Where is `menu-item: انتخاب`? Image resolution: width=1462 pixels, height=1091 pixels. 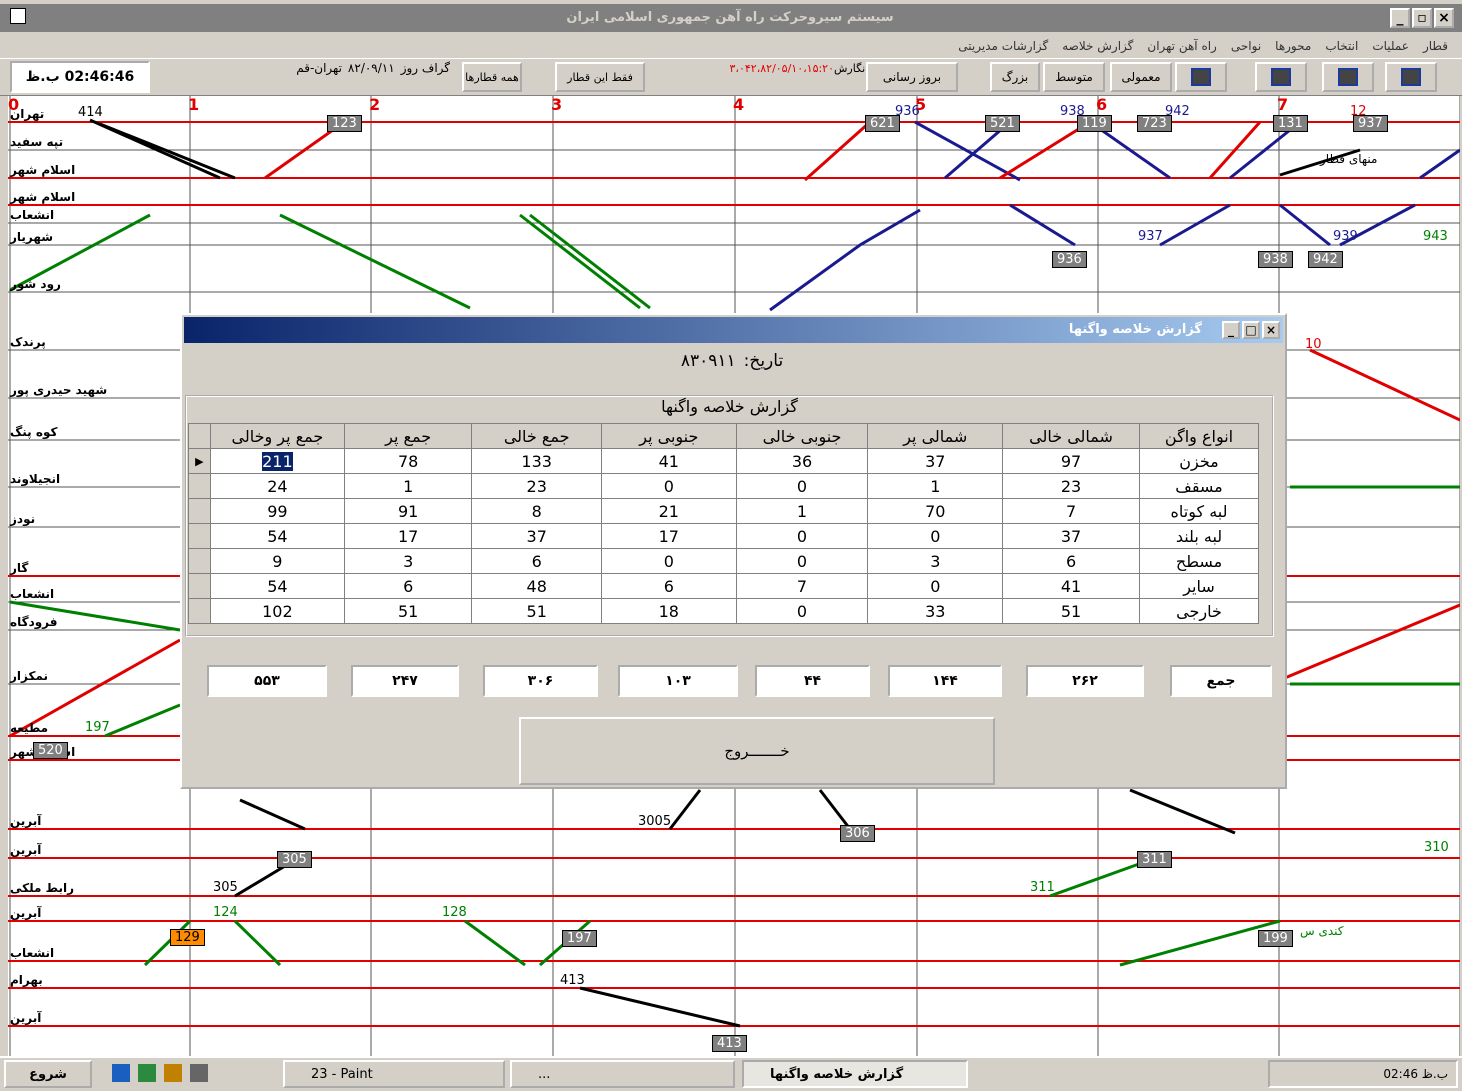 menu-item: انتخاب is located at coordinates (1342, 46).